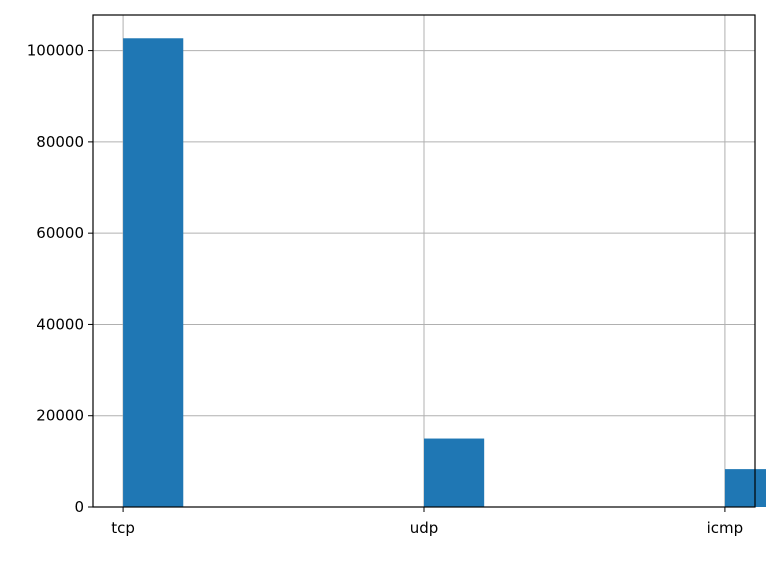  What do you see at coordinates (60, 279) in the screenshot?
I see `y-axis-ticks: 0 20000 40000 60000 80000 100000` at bounding box center [60, 279].